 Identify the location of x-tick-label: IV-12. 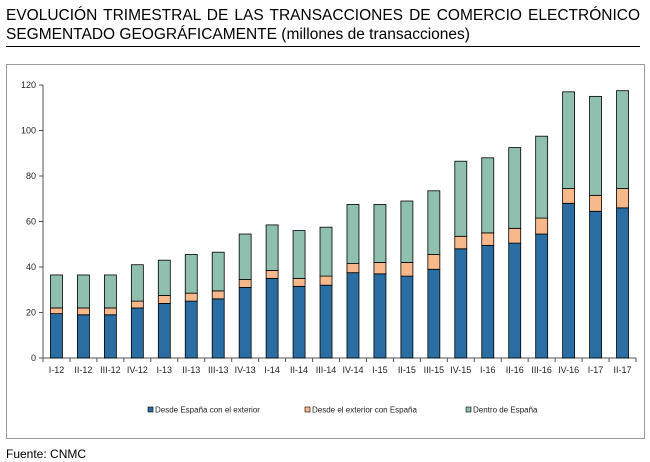
(137, 370).